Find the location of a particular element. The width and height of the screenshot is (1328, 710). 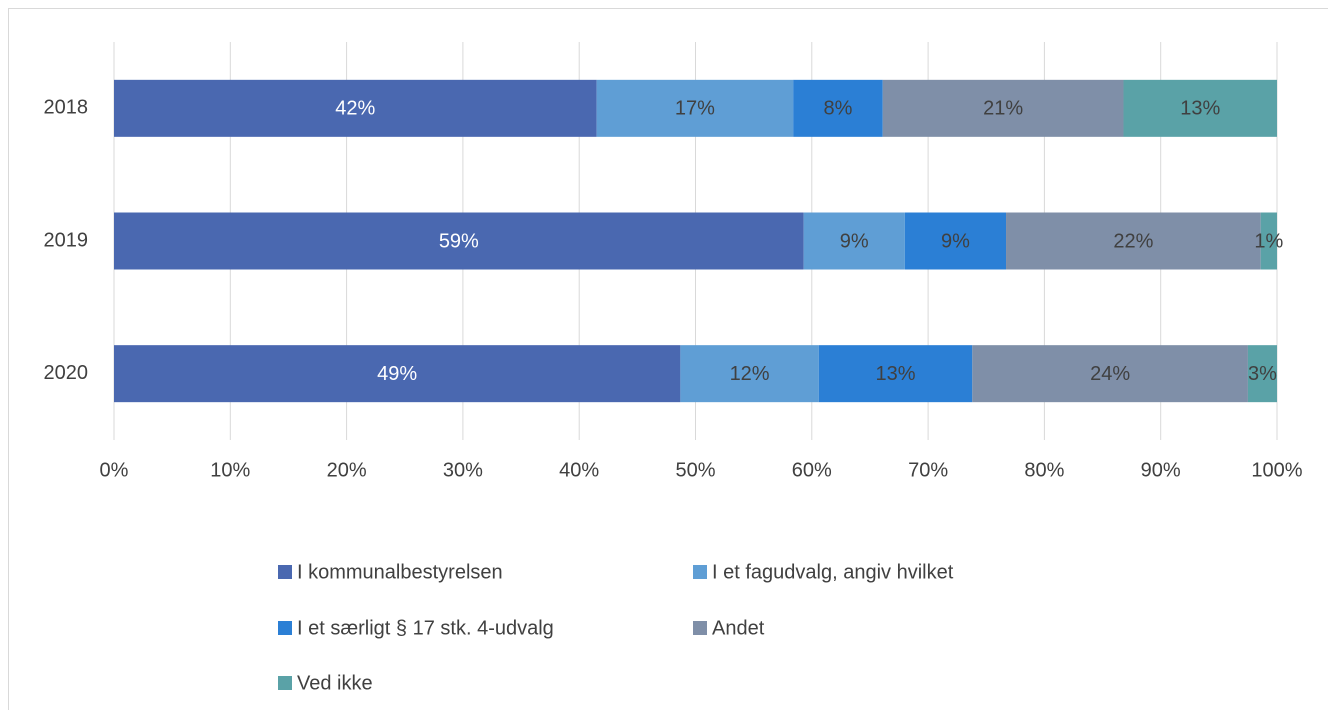

data-label: 21% is located at coordinates (1003, 109).